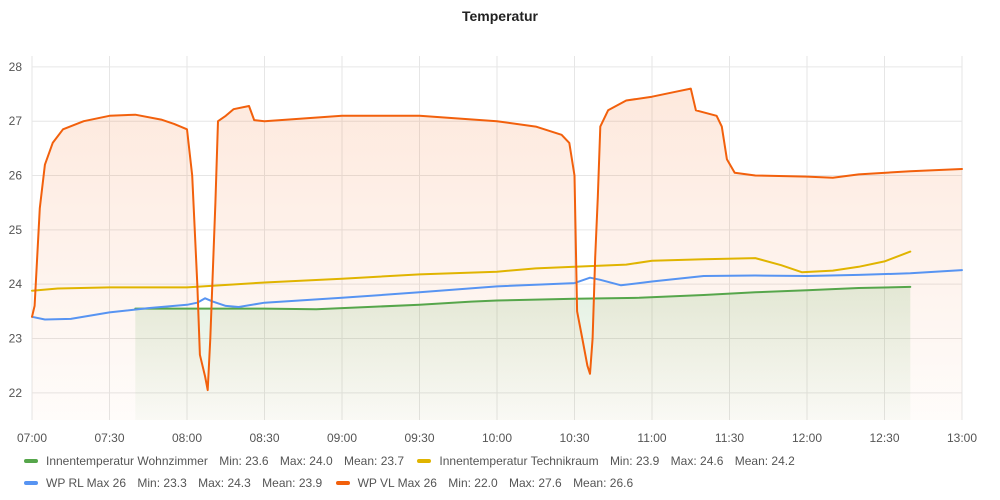  Describe the element at coordinates (264, 438) in the screenshot. I see `x-tick-label: 08:30` at that location.